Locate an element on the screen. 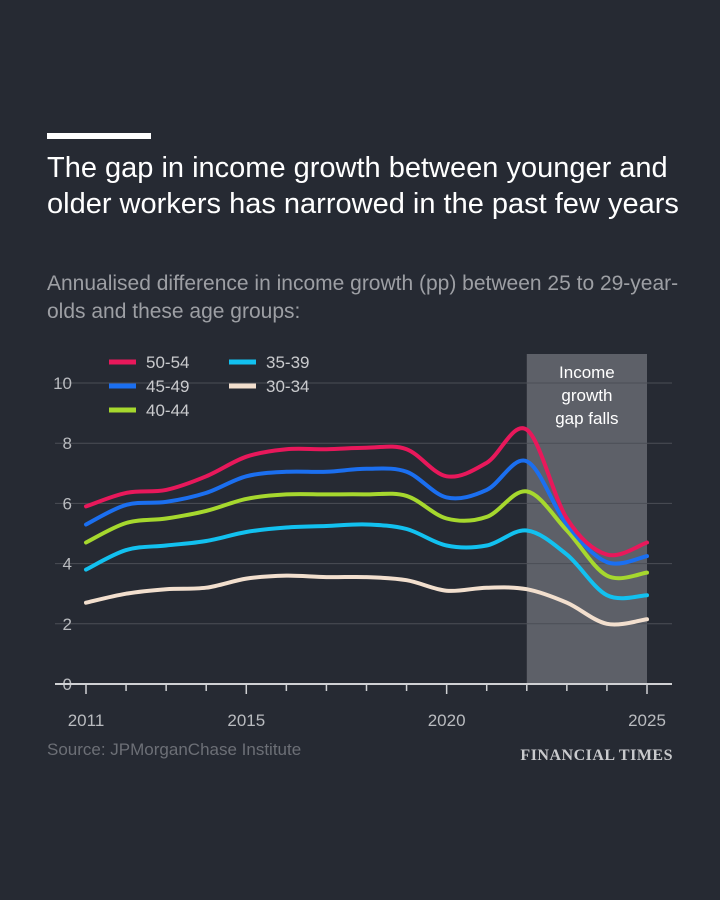 The height and width of the screenshot is (900, 720). legend-label: 40-44 is located at coordinates (167, 410).